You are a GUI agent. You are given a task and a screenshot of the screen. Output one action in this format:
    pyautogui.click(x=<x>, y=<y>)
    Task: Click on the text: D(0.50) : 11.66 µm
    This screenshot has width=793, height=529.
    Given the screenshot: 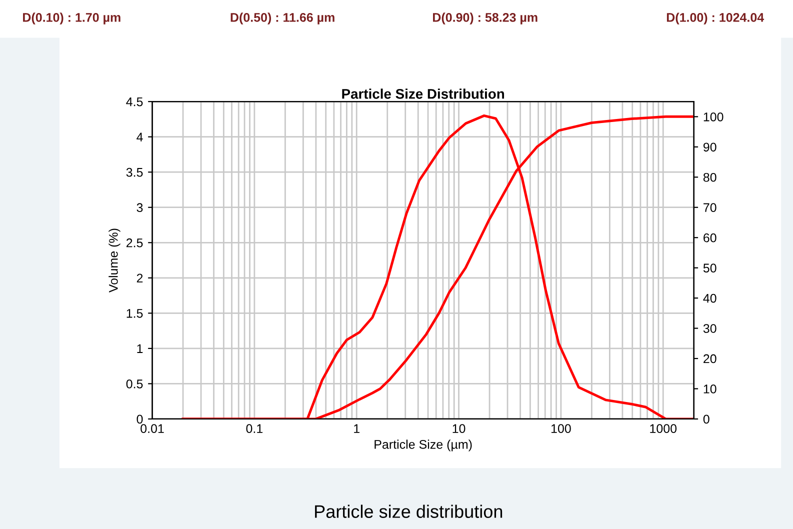 What is the action you would take?
    pyautogui.click(x=282, y=18)
    